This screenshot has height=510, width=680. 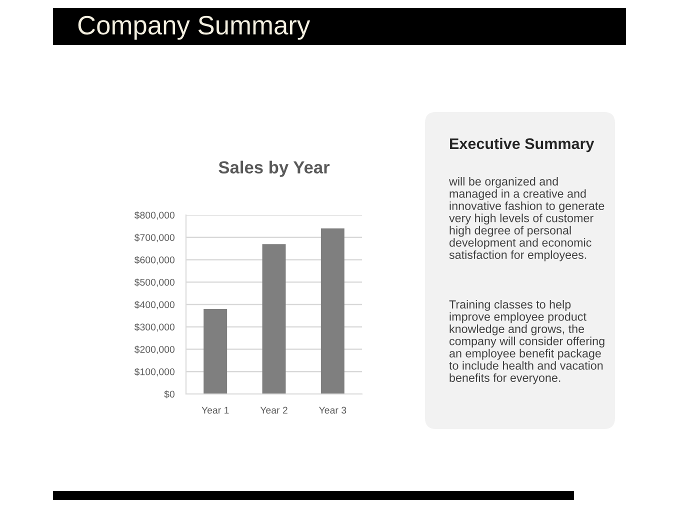 I want to click on y-tick-label: $800,000, so click(x=154, y=215).